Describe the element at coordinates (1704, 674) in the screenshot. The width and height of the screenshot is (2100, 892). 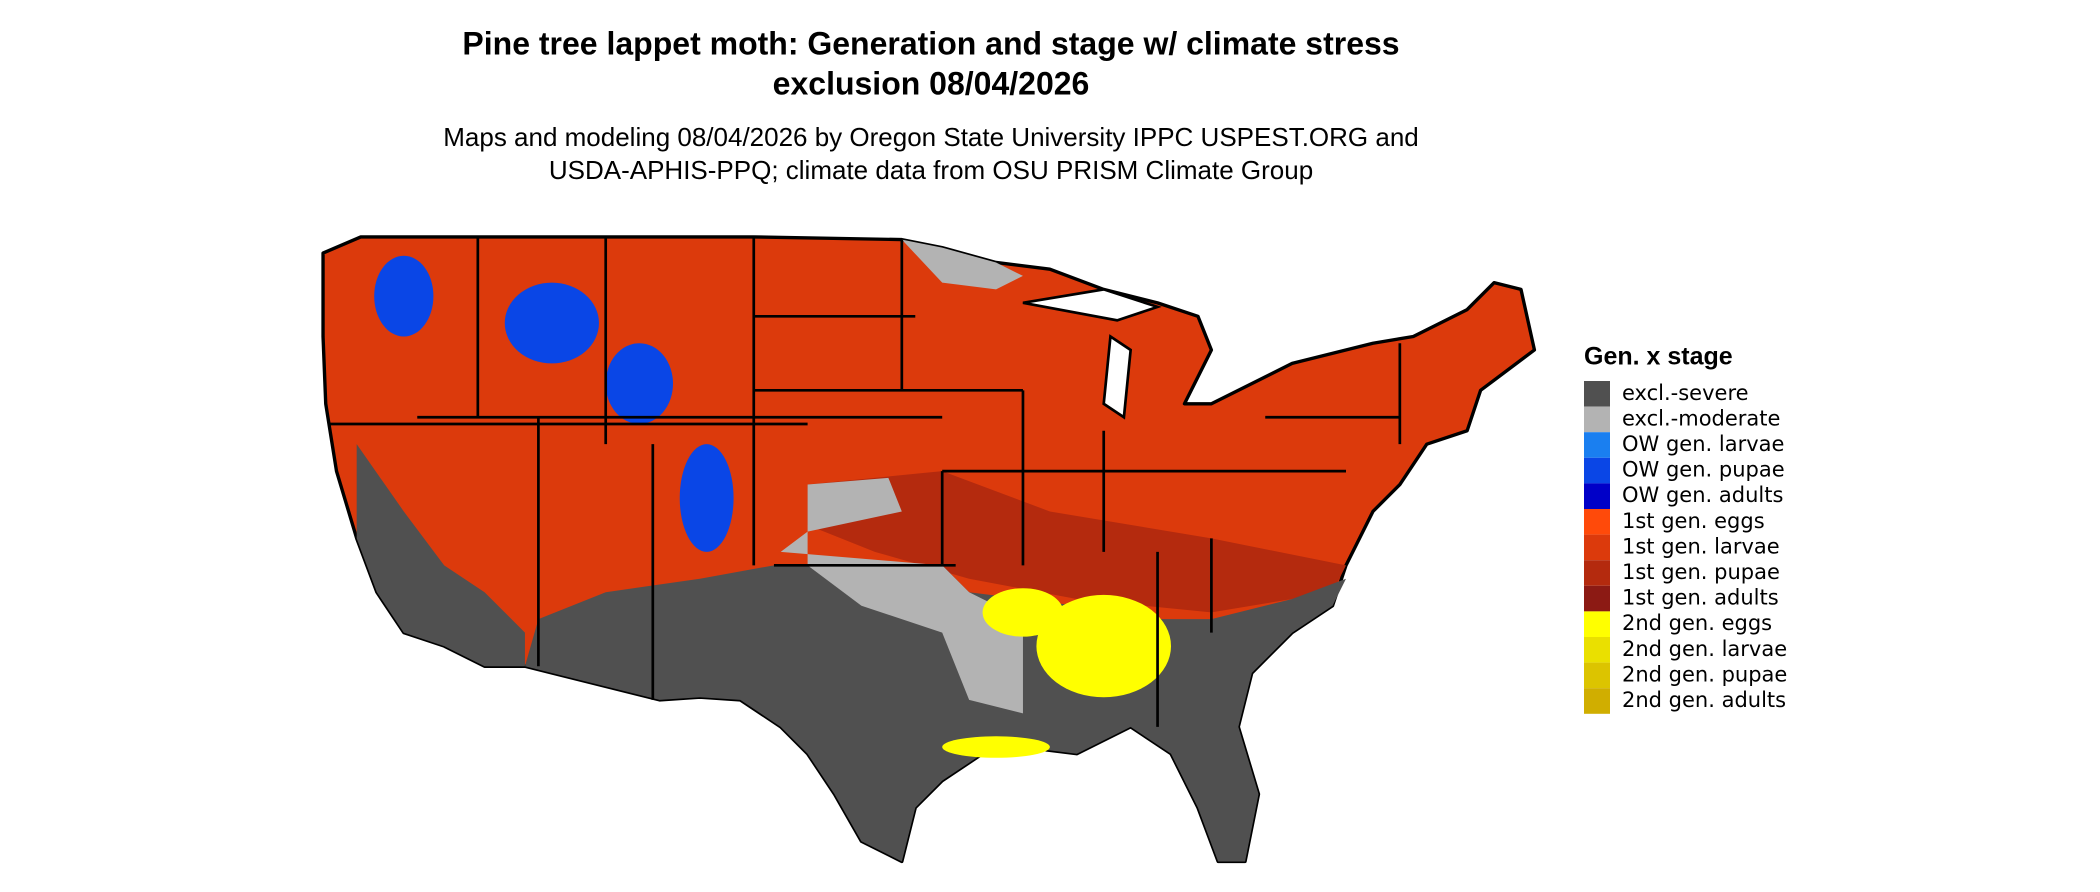
I see `legend-label: 2nd gen. pupae` at that location.